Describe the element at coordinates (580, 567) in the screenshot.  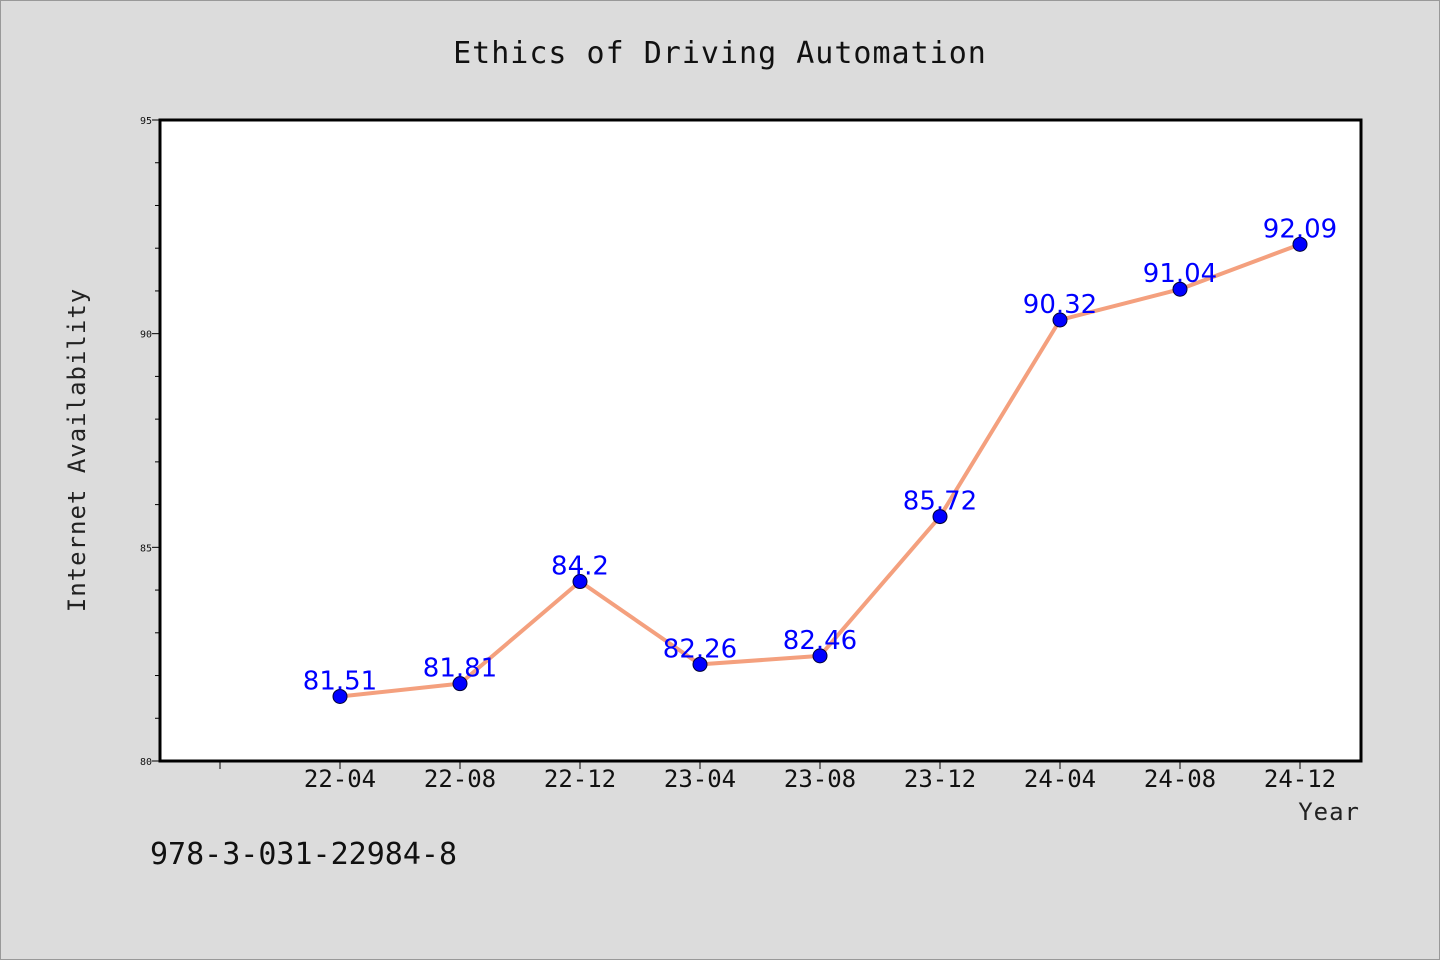
I see `data-label: 84.2` at that location.